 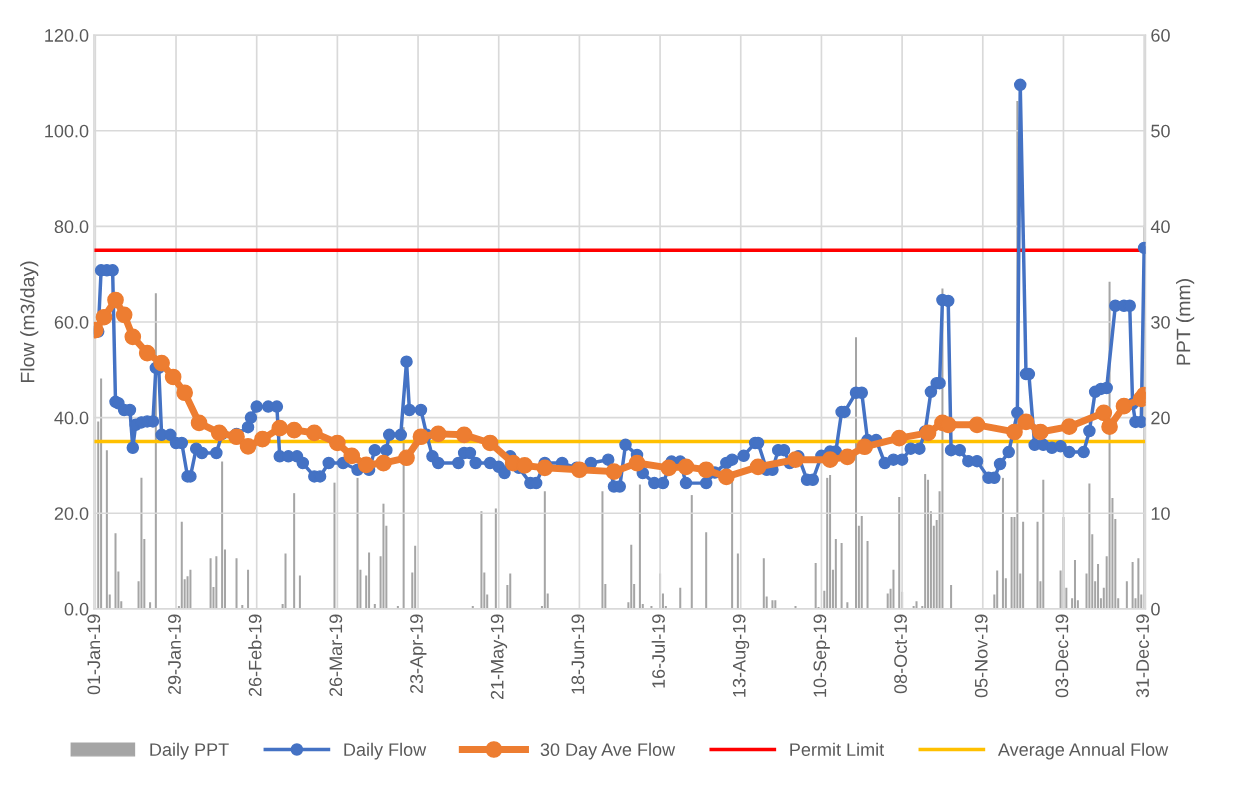 What do you see at coordinates (418, 654) in the screenshot?
I see `x-tick-label: 23-Apr-19` at bounding box center [418, 654].